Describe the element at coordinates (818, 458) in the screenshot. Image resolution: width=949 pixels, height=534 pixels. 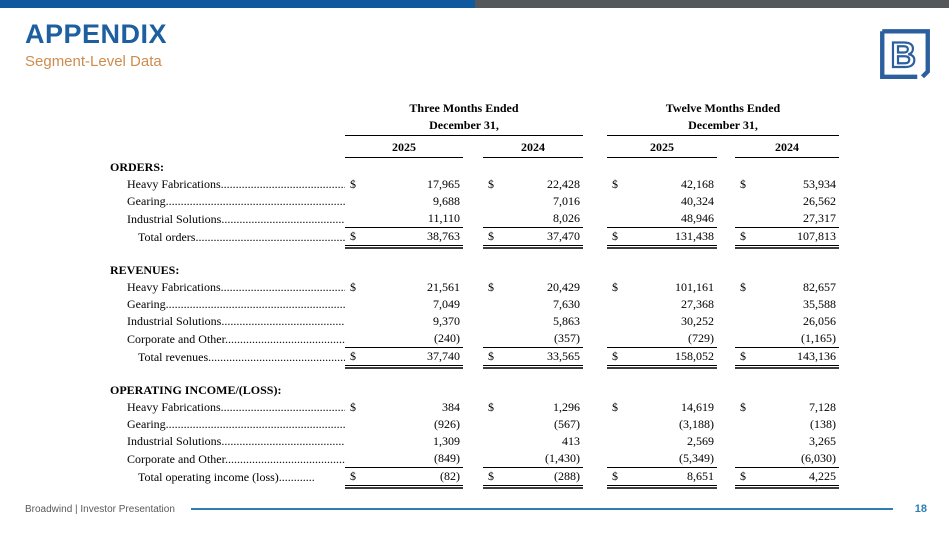
I see `value: (6,030)` at that location.